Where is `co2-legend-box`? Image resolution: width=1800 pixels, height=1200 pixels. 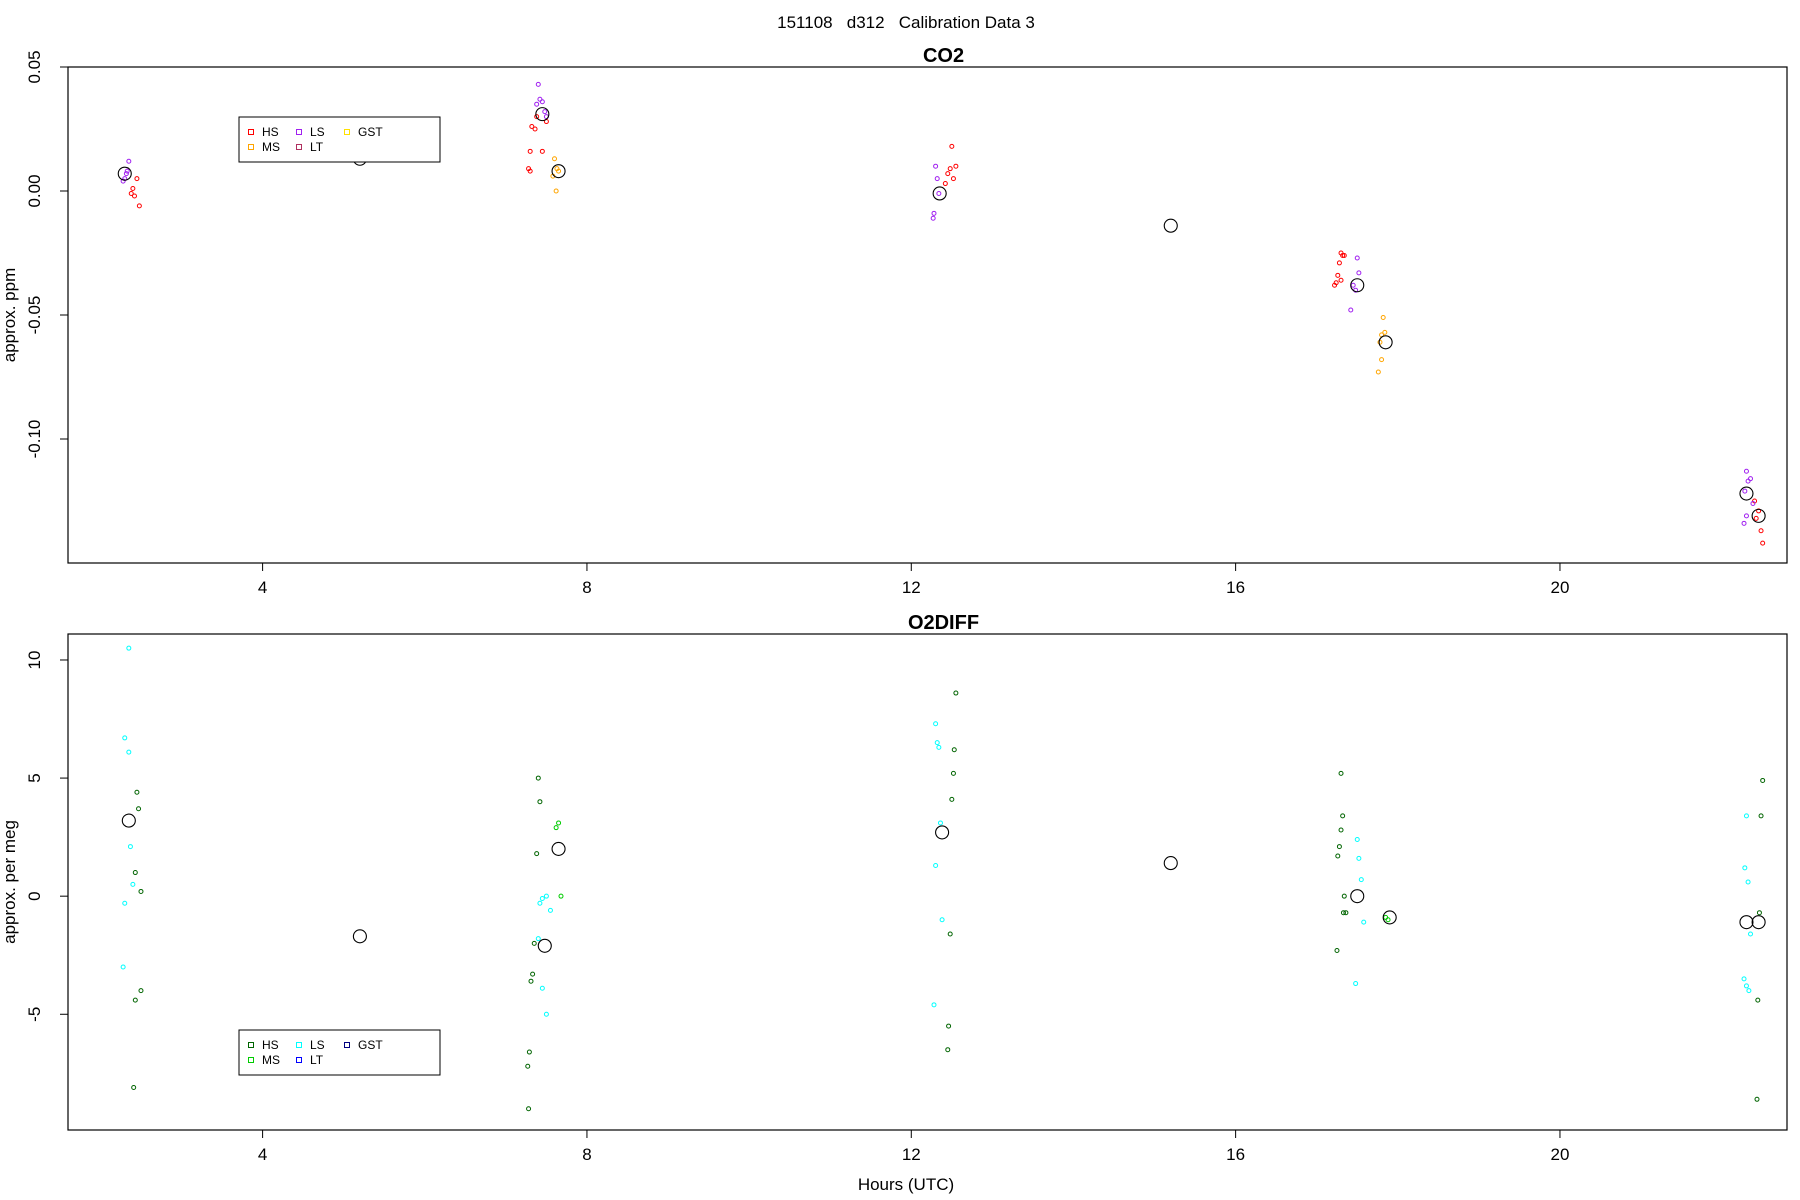 co2-legend-box is located at coordinates (339, 139).